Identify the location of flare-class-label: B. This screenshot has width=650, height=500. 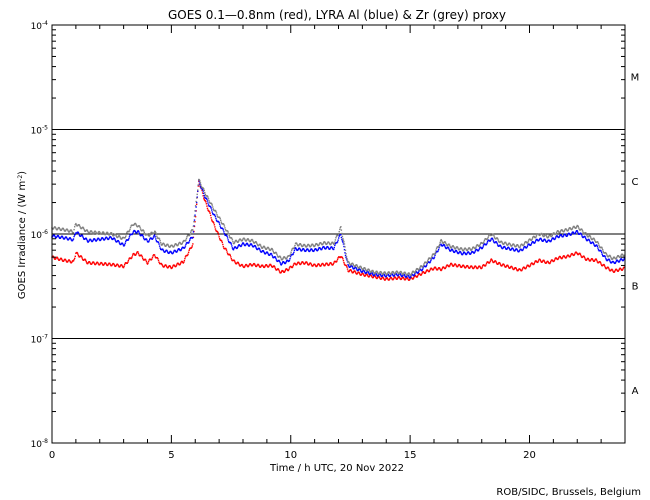
(635, 287).